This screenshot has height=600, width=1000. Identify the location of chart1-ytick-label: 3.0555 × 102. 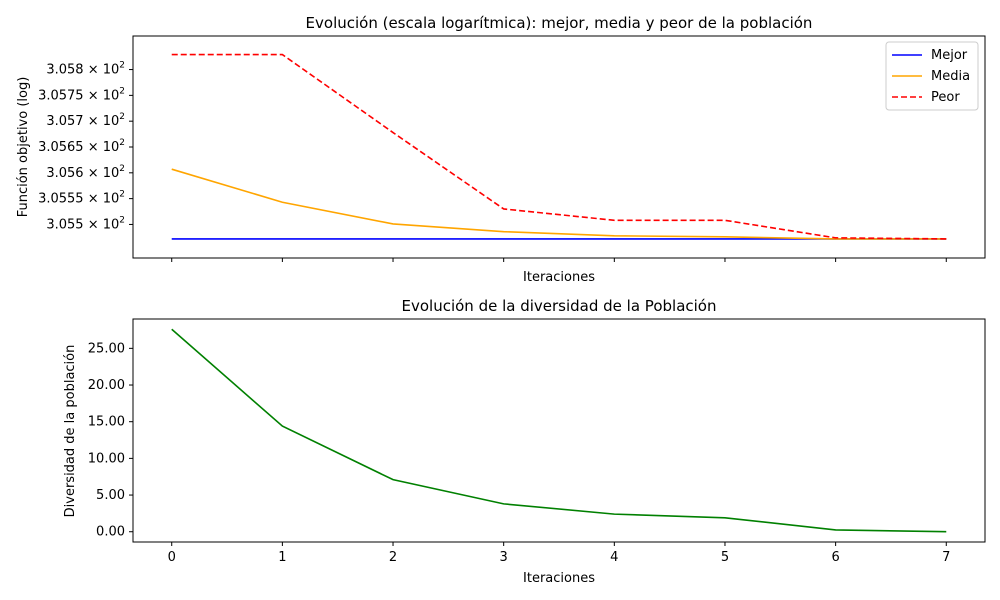
(81, 198).